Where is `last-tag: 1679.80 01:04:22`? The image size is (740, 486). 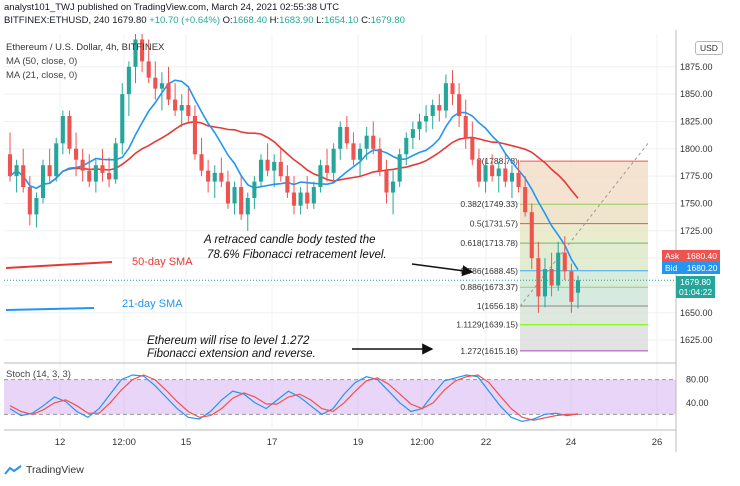 last-tag: 1679.80 01:04:22 is located at coordinates (696, 287).